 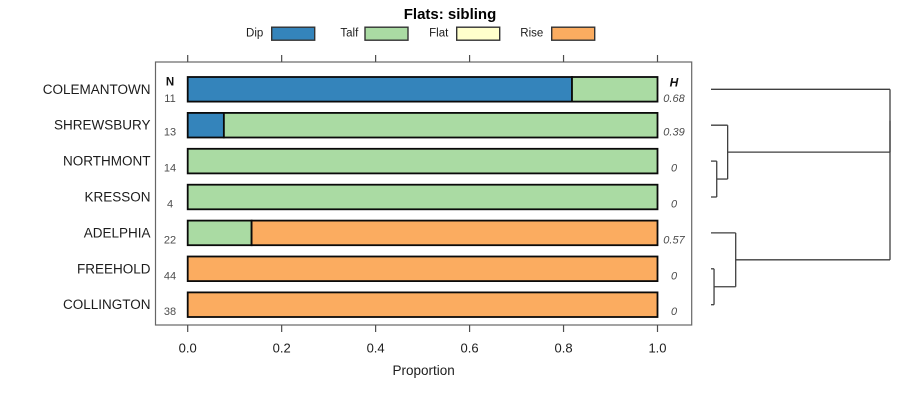 What do you see at coordinates (422, 304) in the screenshot?
I see `bar-segment-collington-rise` at bounding box center [422, 304].